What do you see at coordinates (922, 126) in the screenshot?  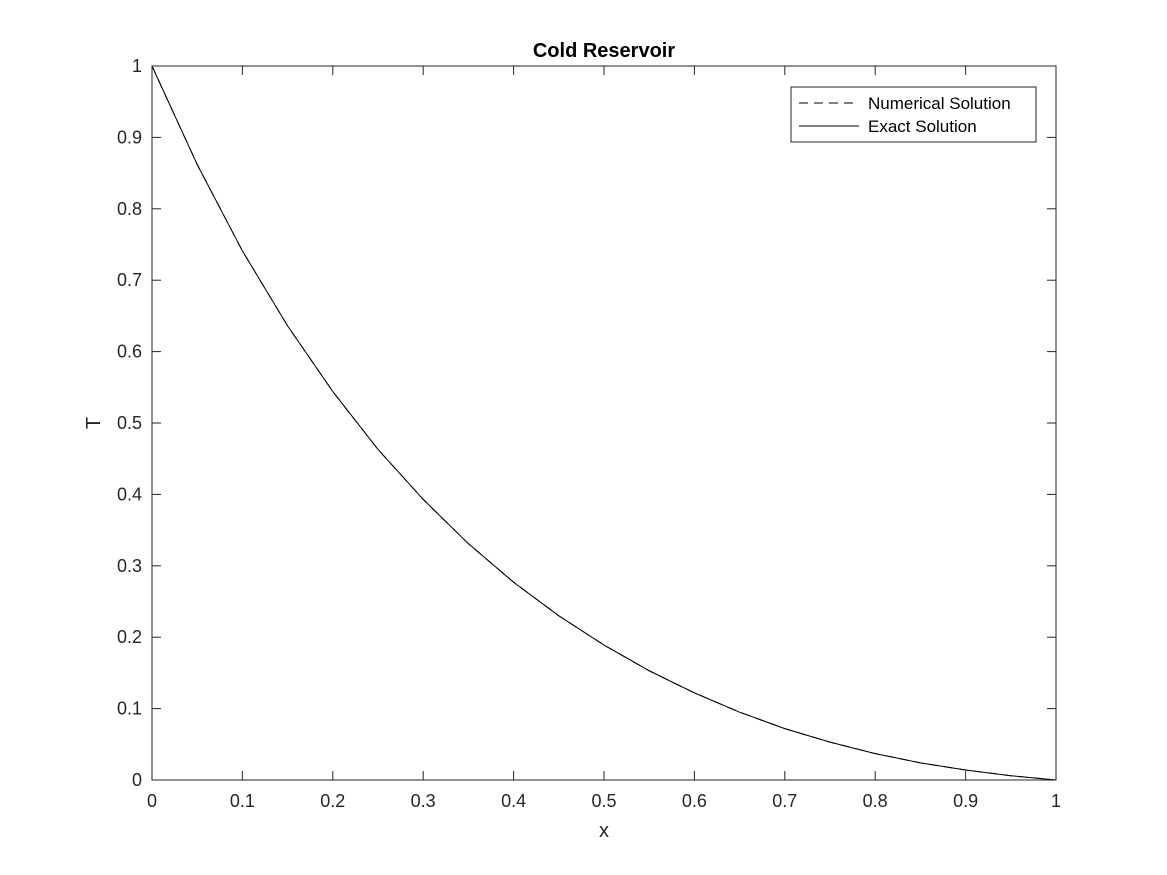 I see `legend-label-exact: Exact Solution` at bounding box center [922, 126].